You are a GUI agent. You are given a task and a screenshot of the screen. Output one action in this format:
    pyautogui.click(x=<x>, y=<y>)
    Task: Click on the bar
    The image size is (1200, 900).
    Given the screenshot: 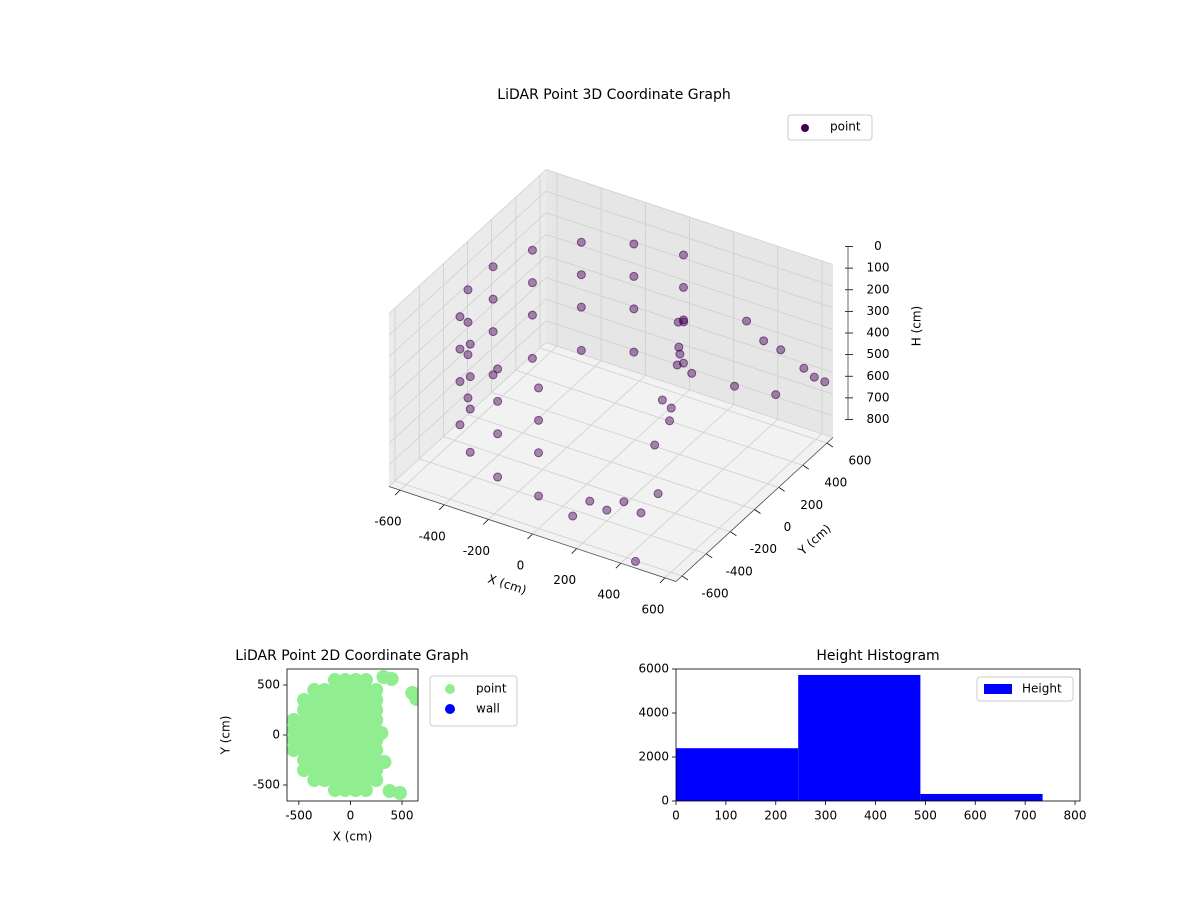 What is the action you would take?
    pyautogui.click(x=981, y=797)
    